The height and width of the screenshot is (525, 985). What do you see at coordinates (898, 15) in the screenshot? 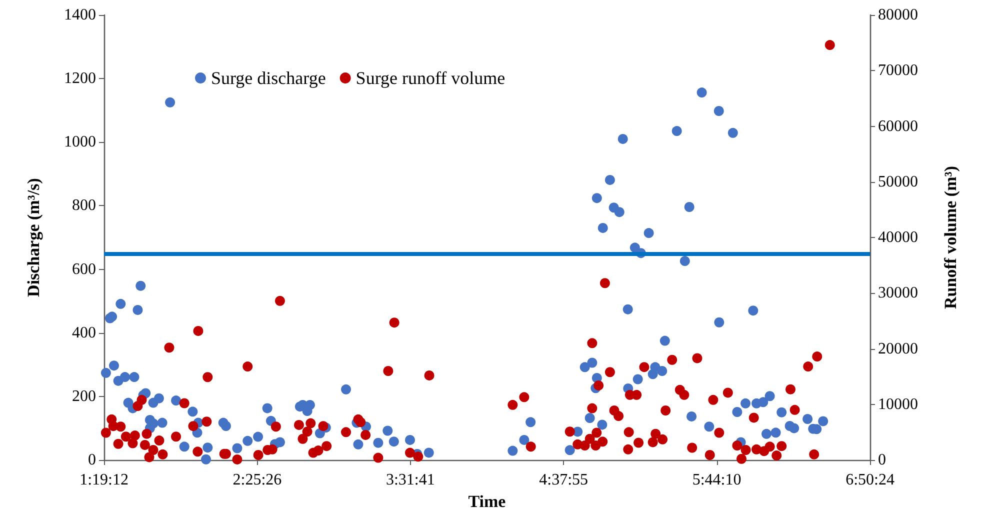
I see `y2-tick-label: 80000` at bounding box center [898, 15].